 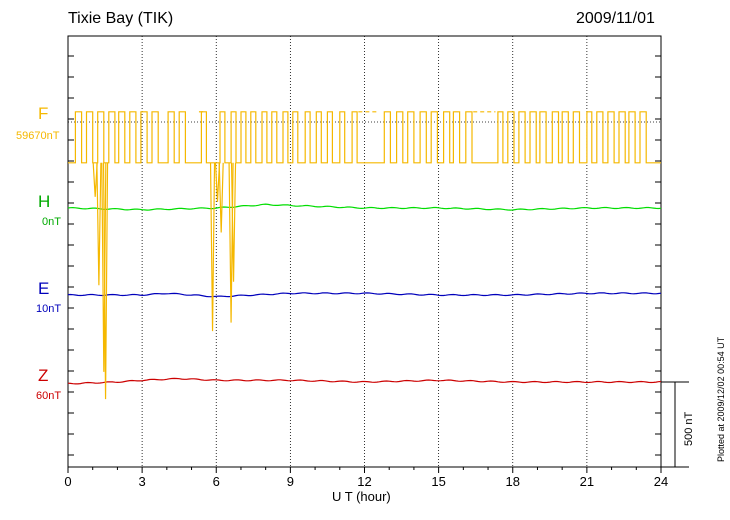 What do you see at coordinates (44, 201) in the screenshot?
I see `series-label-h: H` at bounding box center [44, 201].